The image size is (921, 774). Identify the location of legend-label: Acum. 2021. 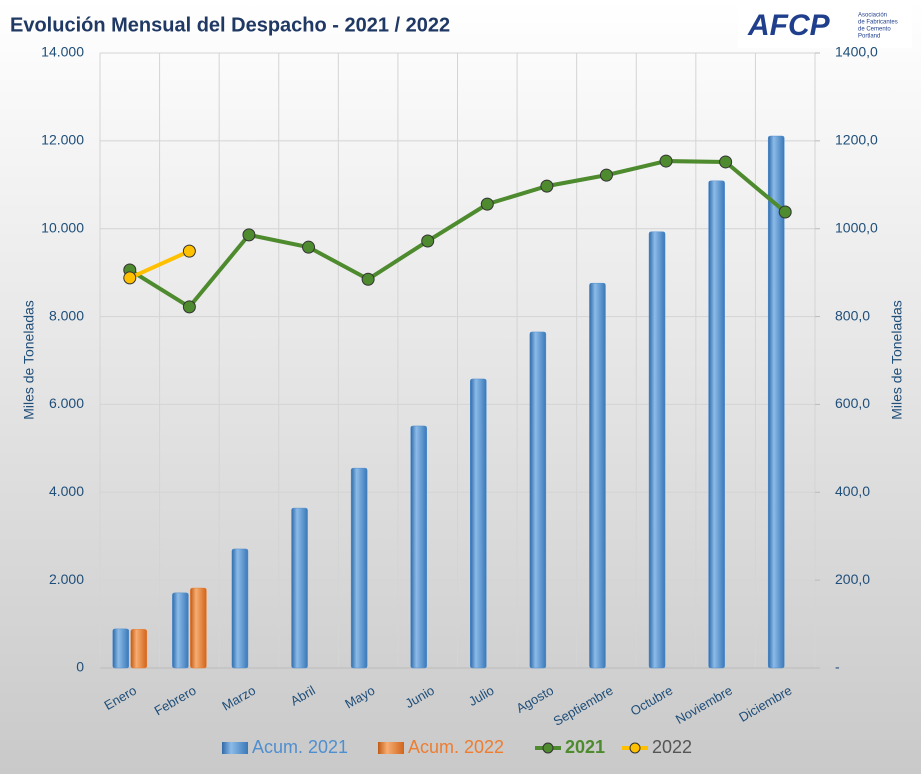
(300, 747).